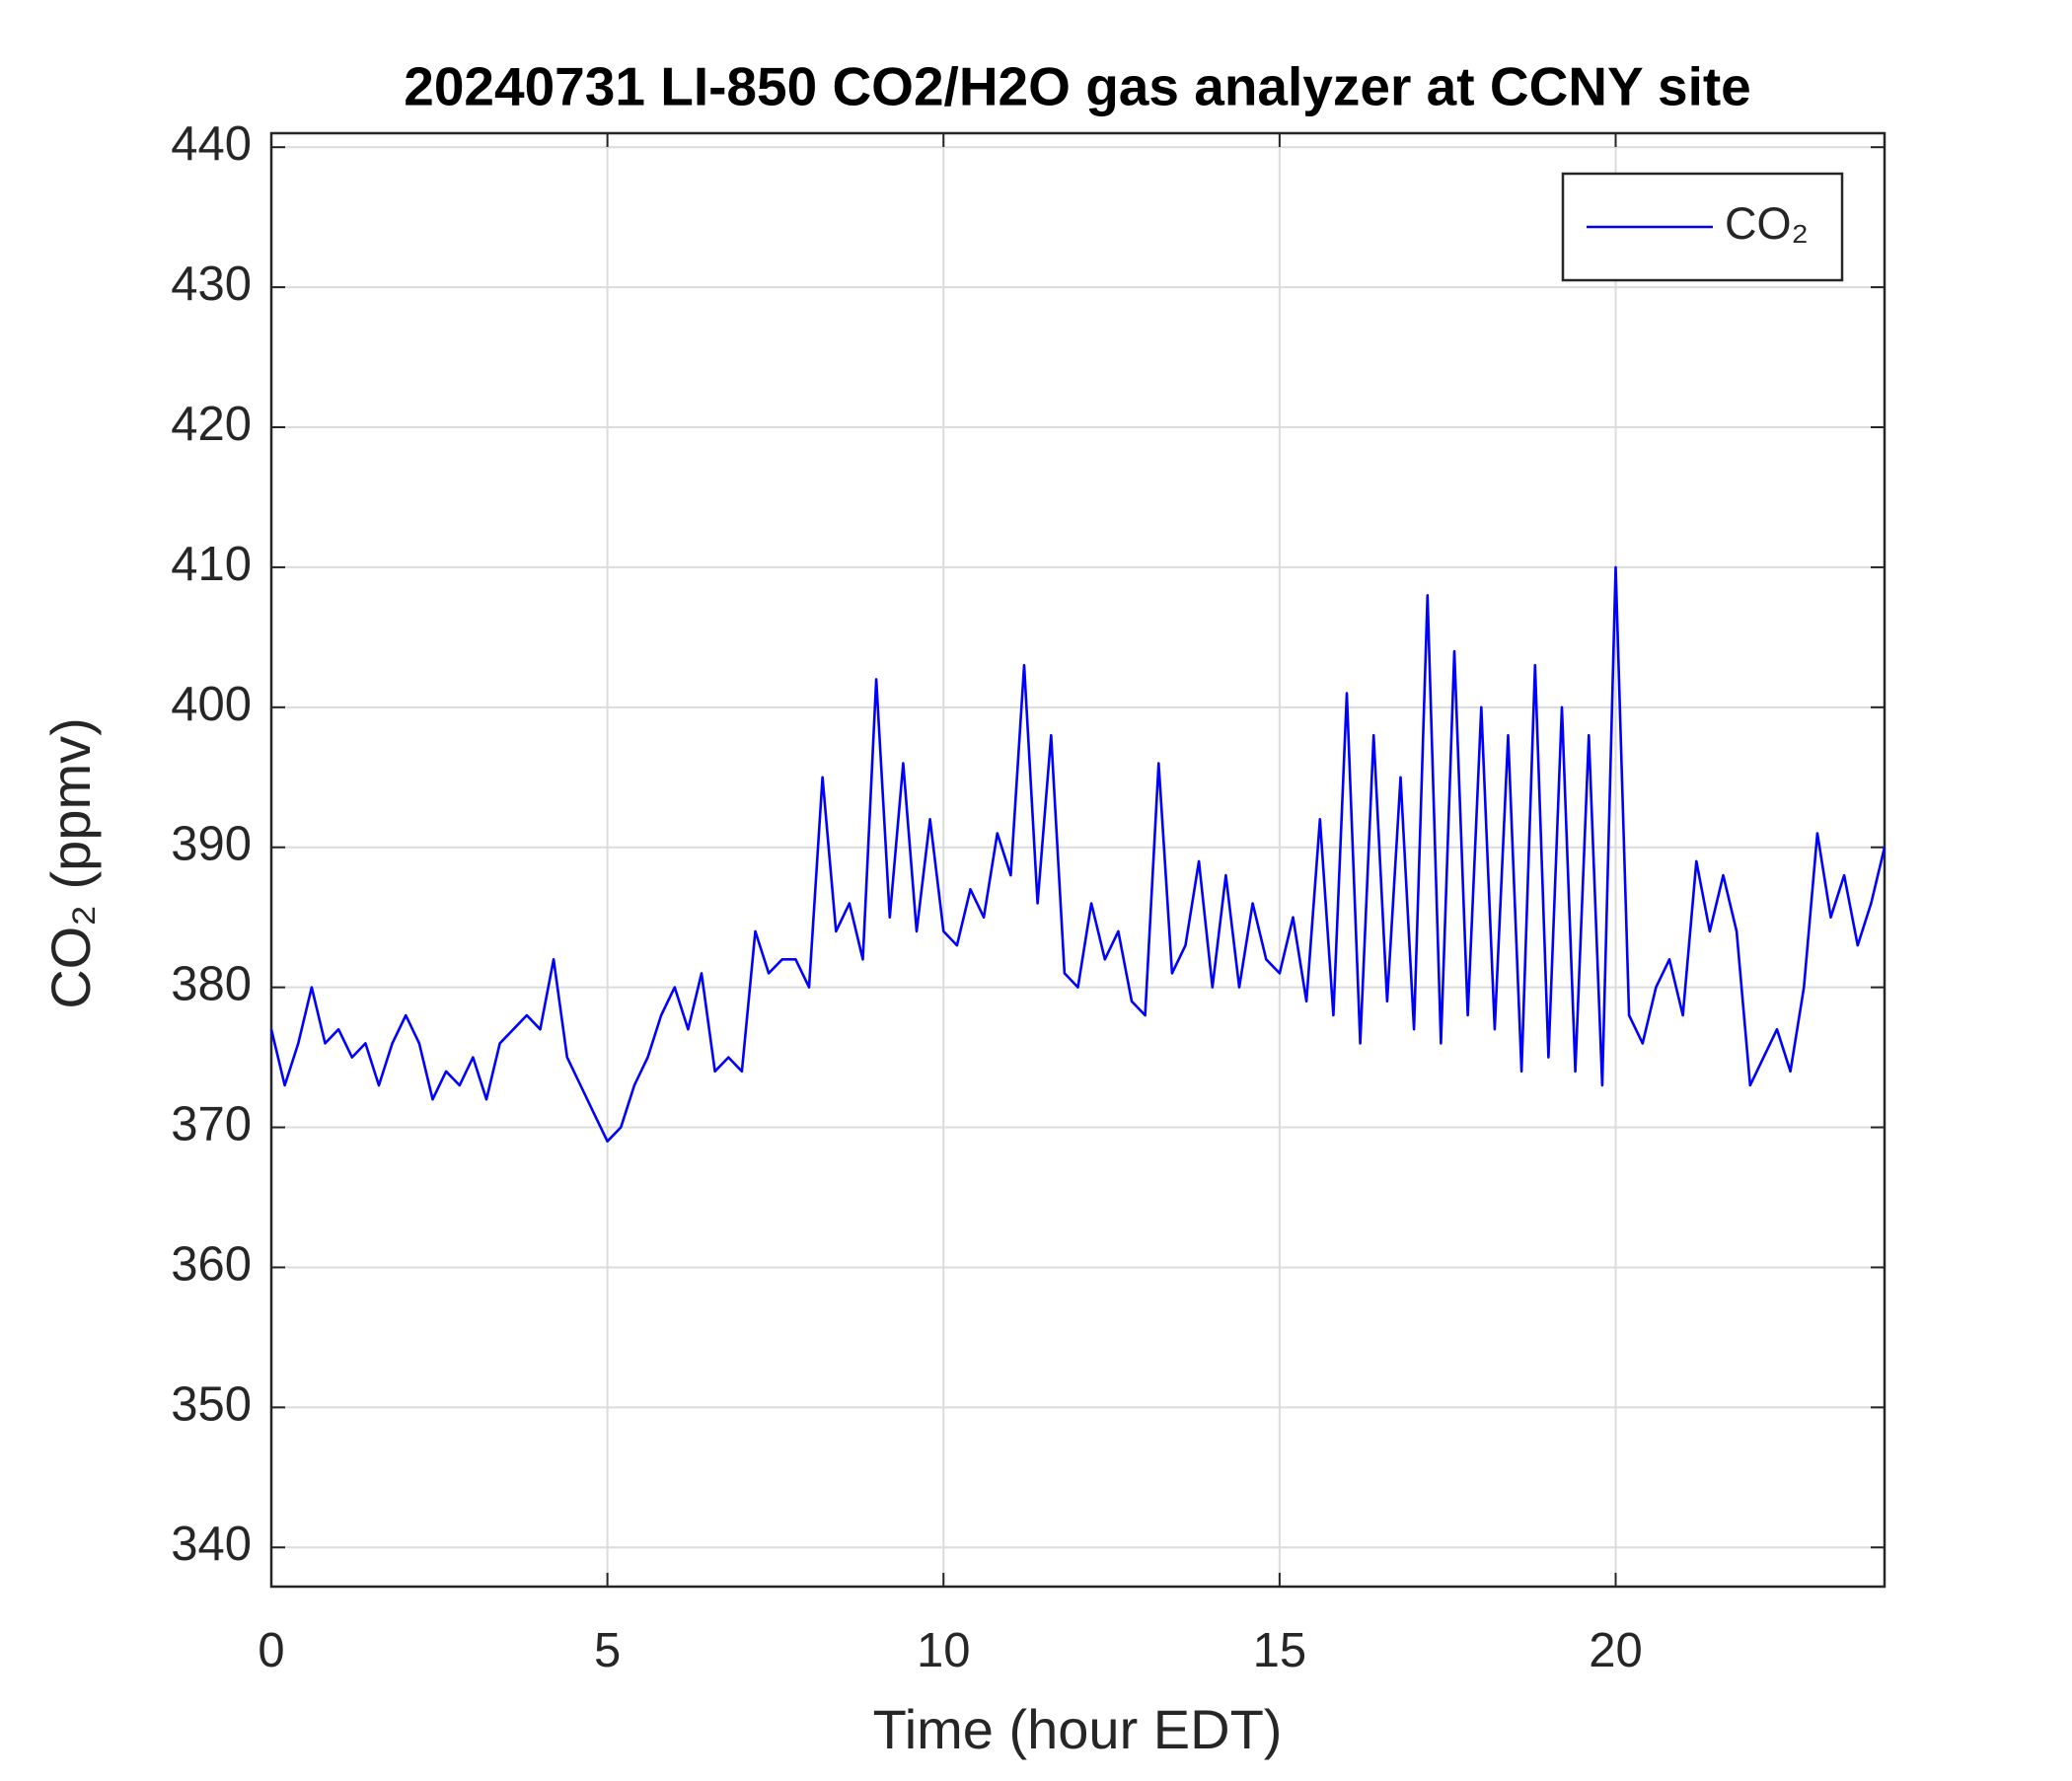 This screenshot has height=1781, width=2072. I want to click on y-tick-label: 370, so click(212, 1123).